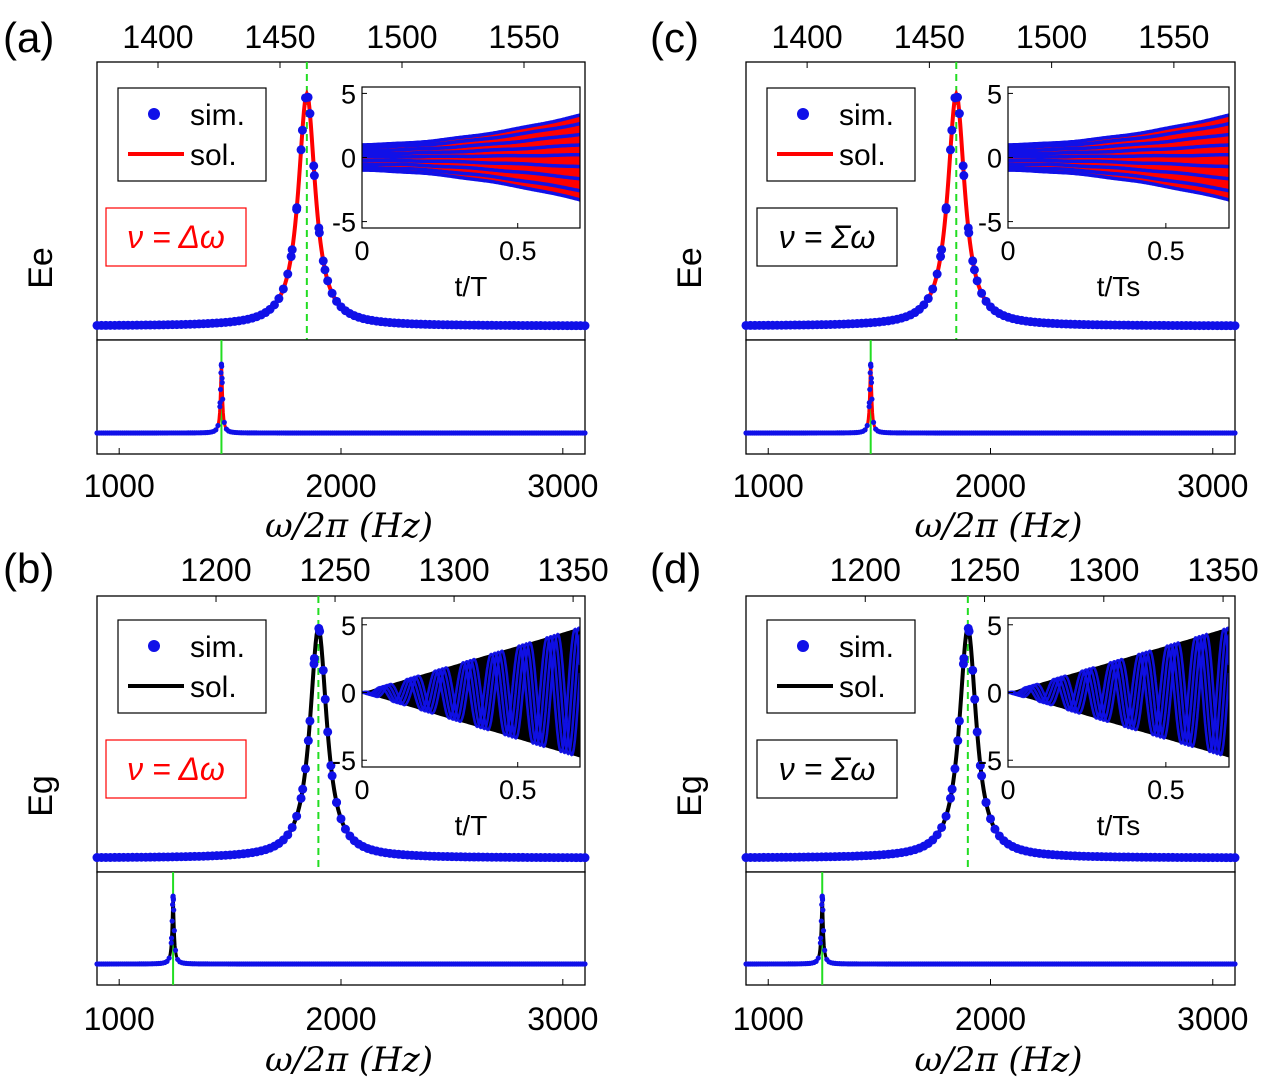 This screenshot has width=1276, height=1087. Describe the element at coordinates (334, 570) in the screenshot. I see `top-tick-label: 1250` at that location.